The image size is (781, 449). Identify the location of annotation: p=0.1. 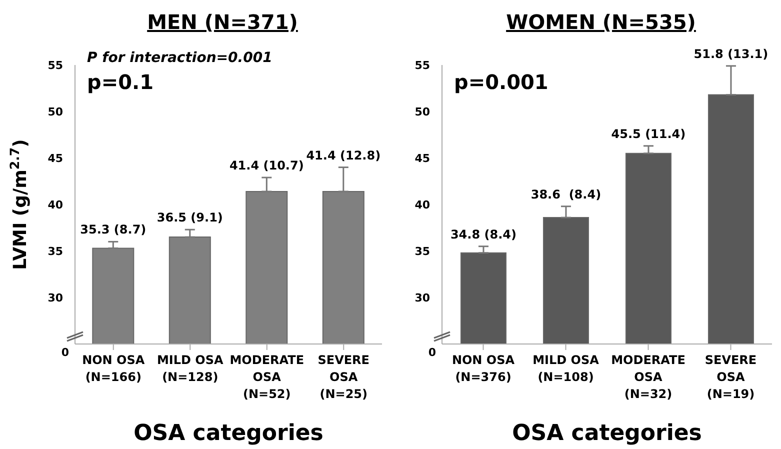
(120, 82).